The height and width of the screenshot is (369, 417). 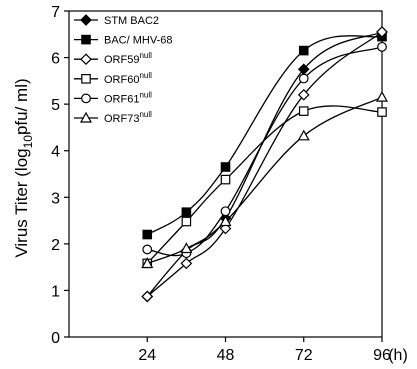 What do you see at coordinates (21, 106) in the screenshot?
I see `y-axis-title-post: pfu/ ml)` at bounding box center [21, 106].